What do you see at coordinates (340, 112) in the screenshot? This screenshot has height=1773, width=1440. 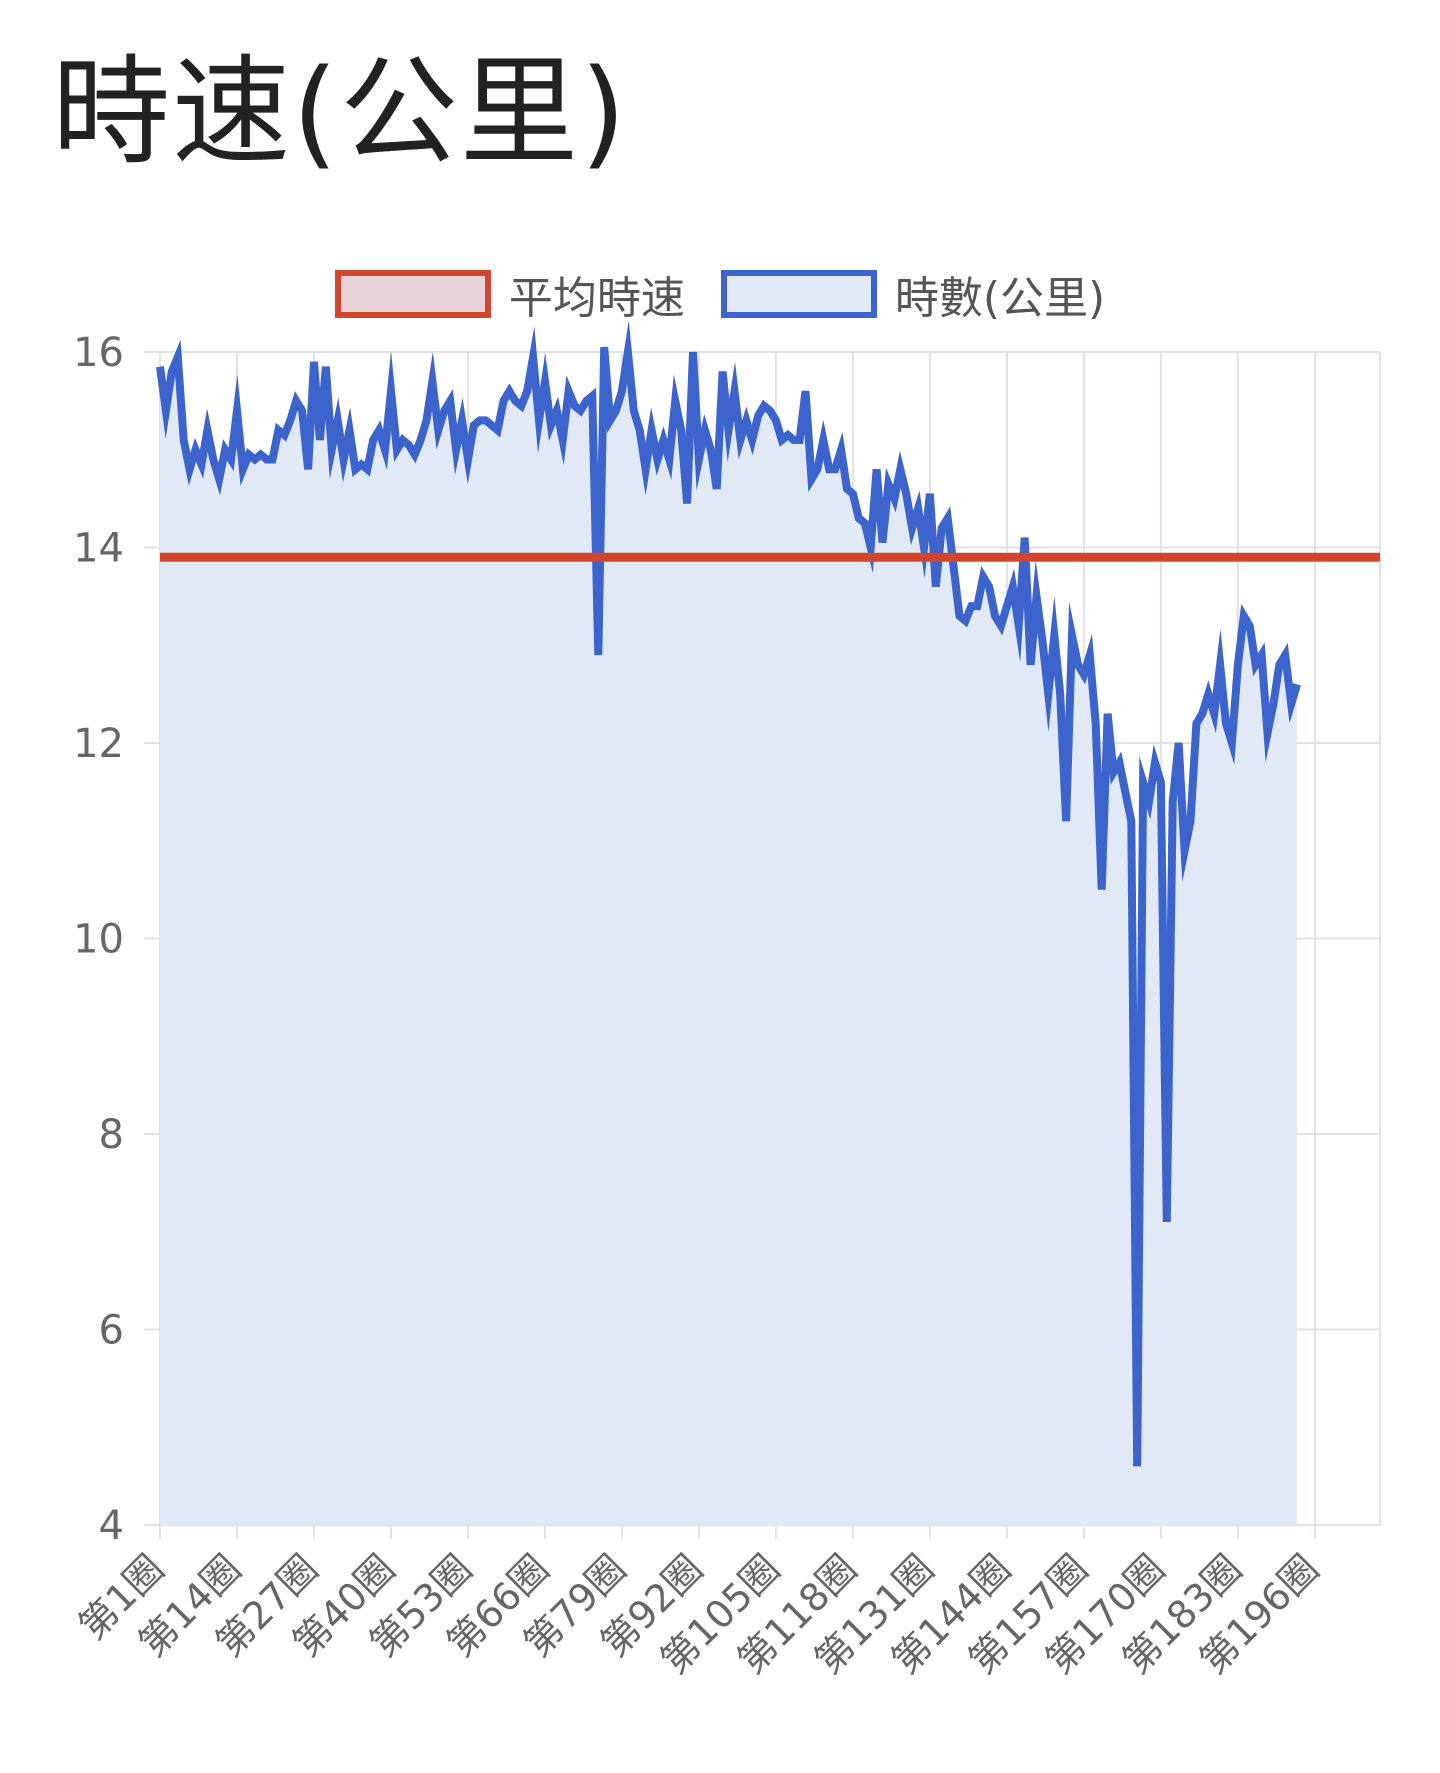 I see `chart-title: 時速(公里)` at bounding box center [340, 112].